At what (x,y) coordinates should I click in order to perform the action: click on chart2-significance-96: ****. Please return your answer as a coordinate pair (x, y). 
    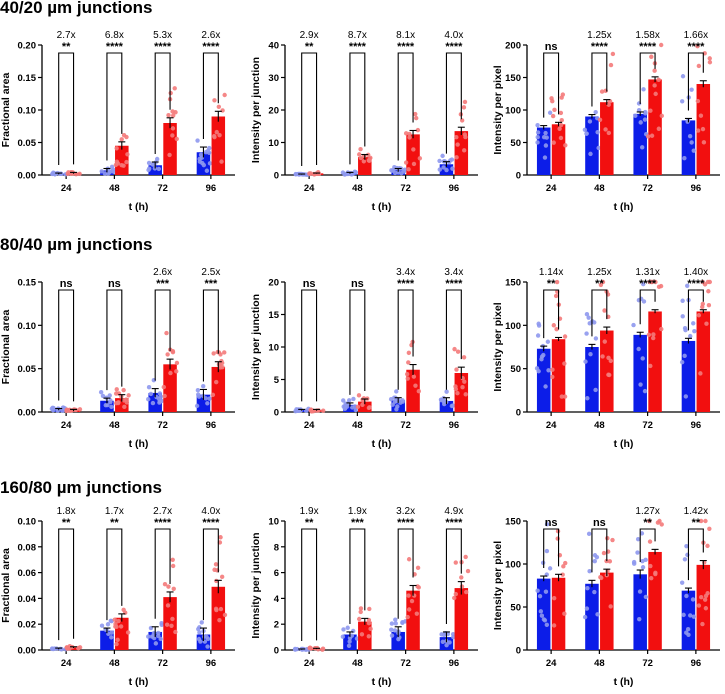
    Looking at the image, I should click on (454, 47).